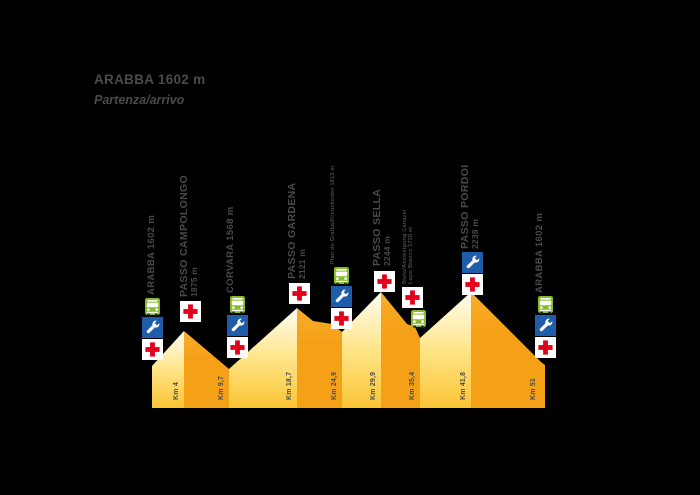  What do you see at coordinates (176, 391) in the screenshot?
I see `km-marker: Km 4` at bounding box center [176, 391].